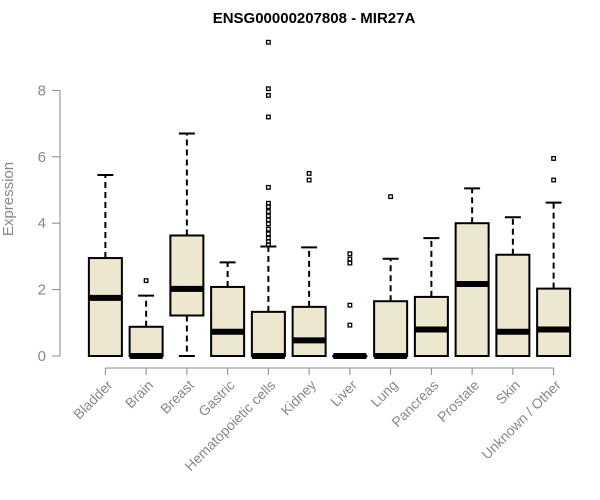 The width and height of the screenshot is (600, 500). What do you see at coordinates (49, 223) in the screenshot?
I see `y-axis: 0 2 4 6 8` at bounding box center [49, 223].